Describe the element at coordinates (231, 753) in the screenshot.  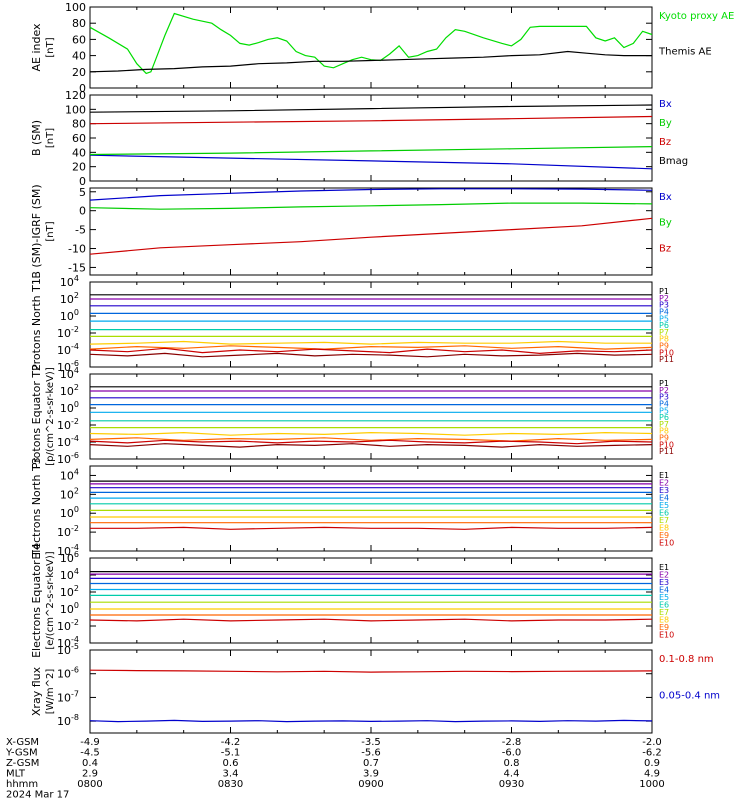
I see `ephem-value: -5.1` at that location.